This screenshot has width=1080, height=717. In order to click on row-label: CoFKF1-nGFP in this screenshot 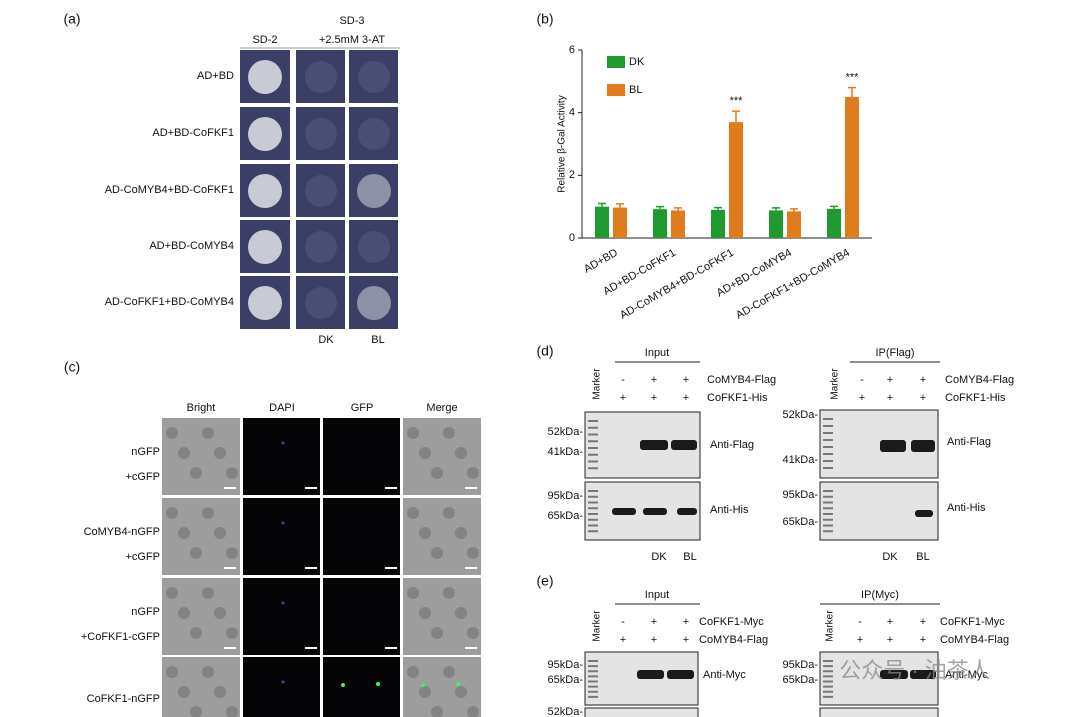, I will do `click(123, 699)`.